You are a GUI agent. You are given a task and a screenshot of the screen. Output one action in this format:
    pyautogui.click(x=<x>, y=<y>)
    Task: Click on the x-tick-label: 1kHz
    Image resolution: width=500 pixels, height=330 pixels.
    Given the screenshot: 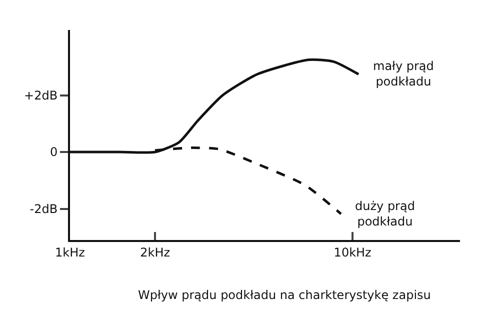 What is the action you would take?
    pyautogui.click(x=70, y=252)
    